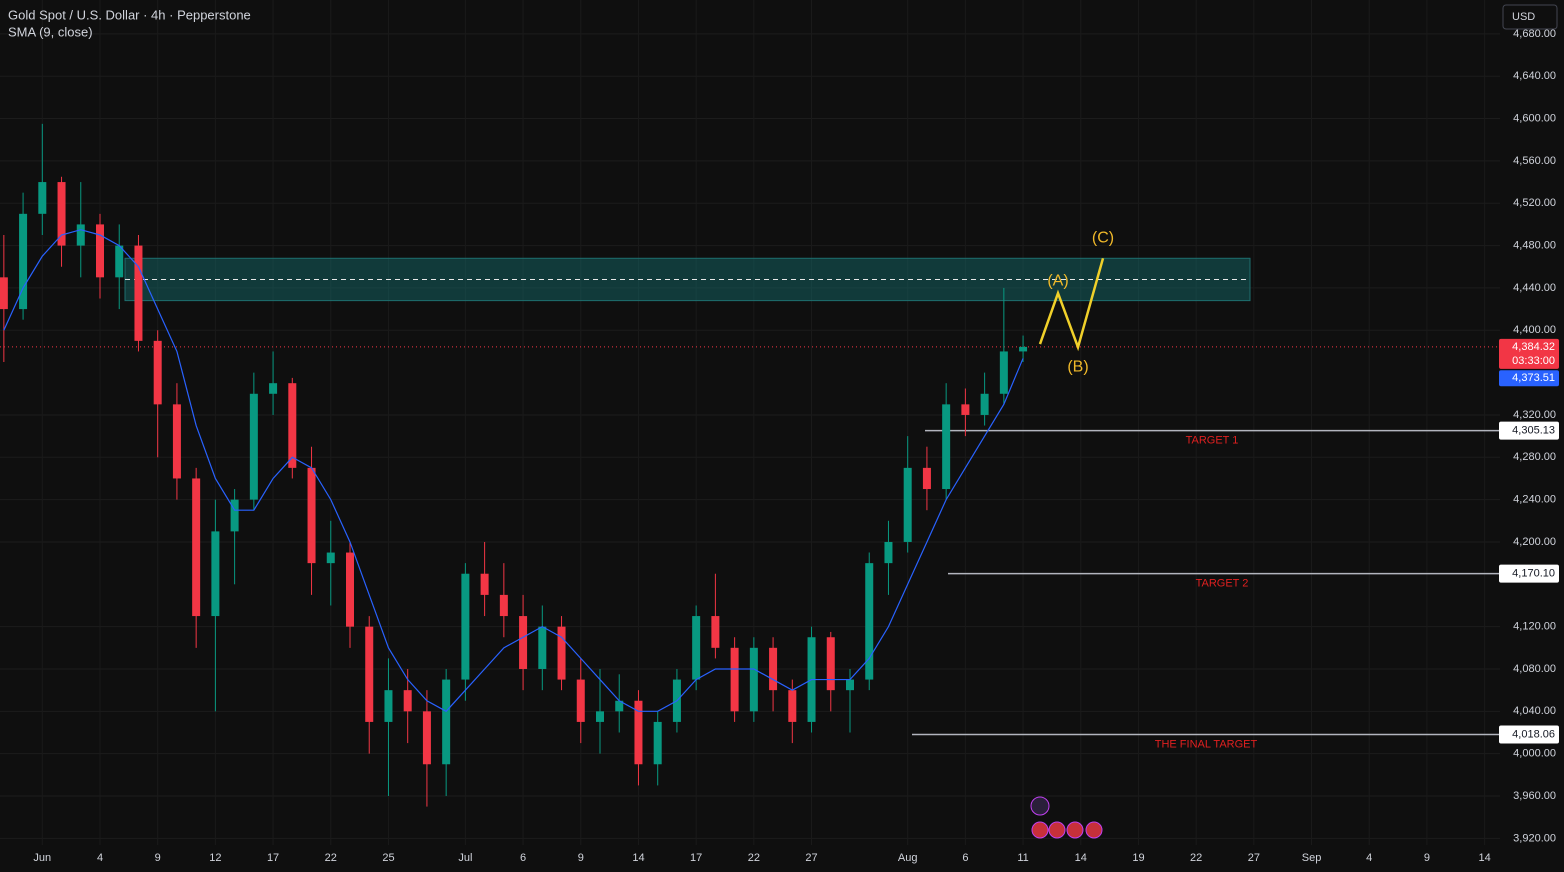 The height and width of the screenshot is (872, 1564). Describe the element at coordinates (1529, 378) in the screenshot. I see `sma-price-box` at that location.